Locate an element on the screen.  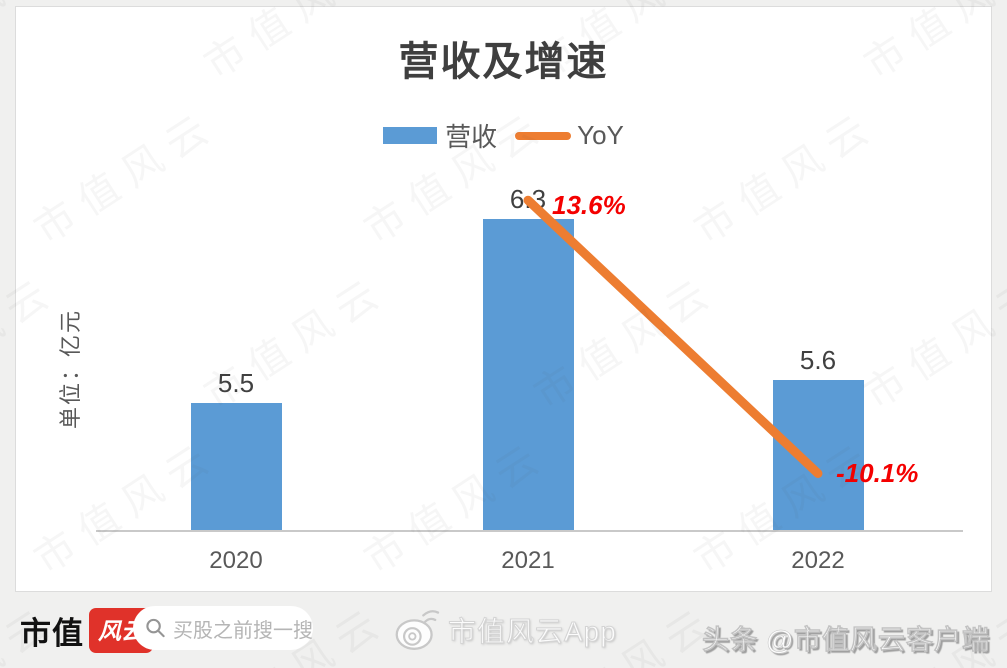
toutiao-credit: 头条 @市值风云客户端 is located at coordinates (846, 640).